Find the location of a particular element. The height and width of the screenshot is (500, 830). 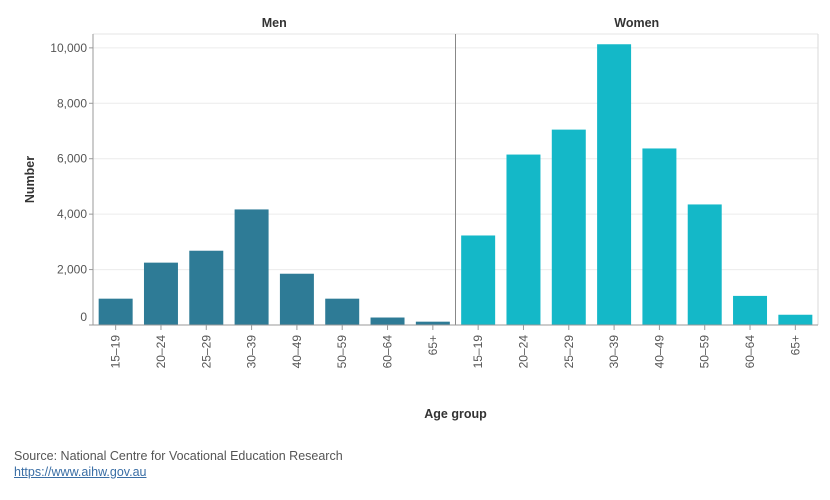

panel-title-women: Women is located at coordinates (636, 23).